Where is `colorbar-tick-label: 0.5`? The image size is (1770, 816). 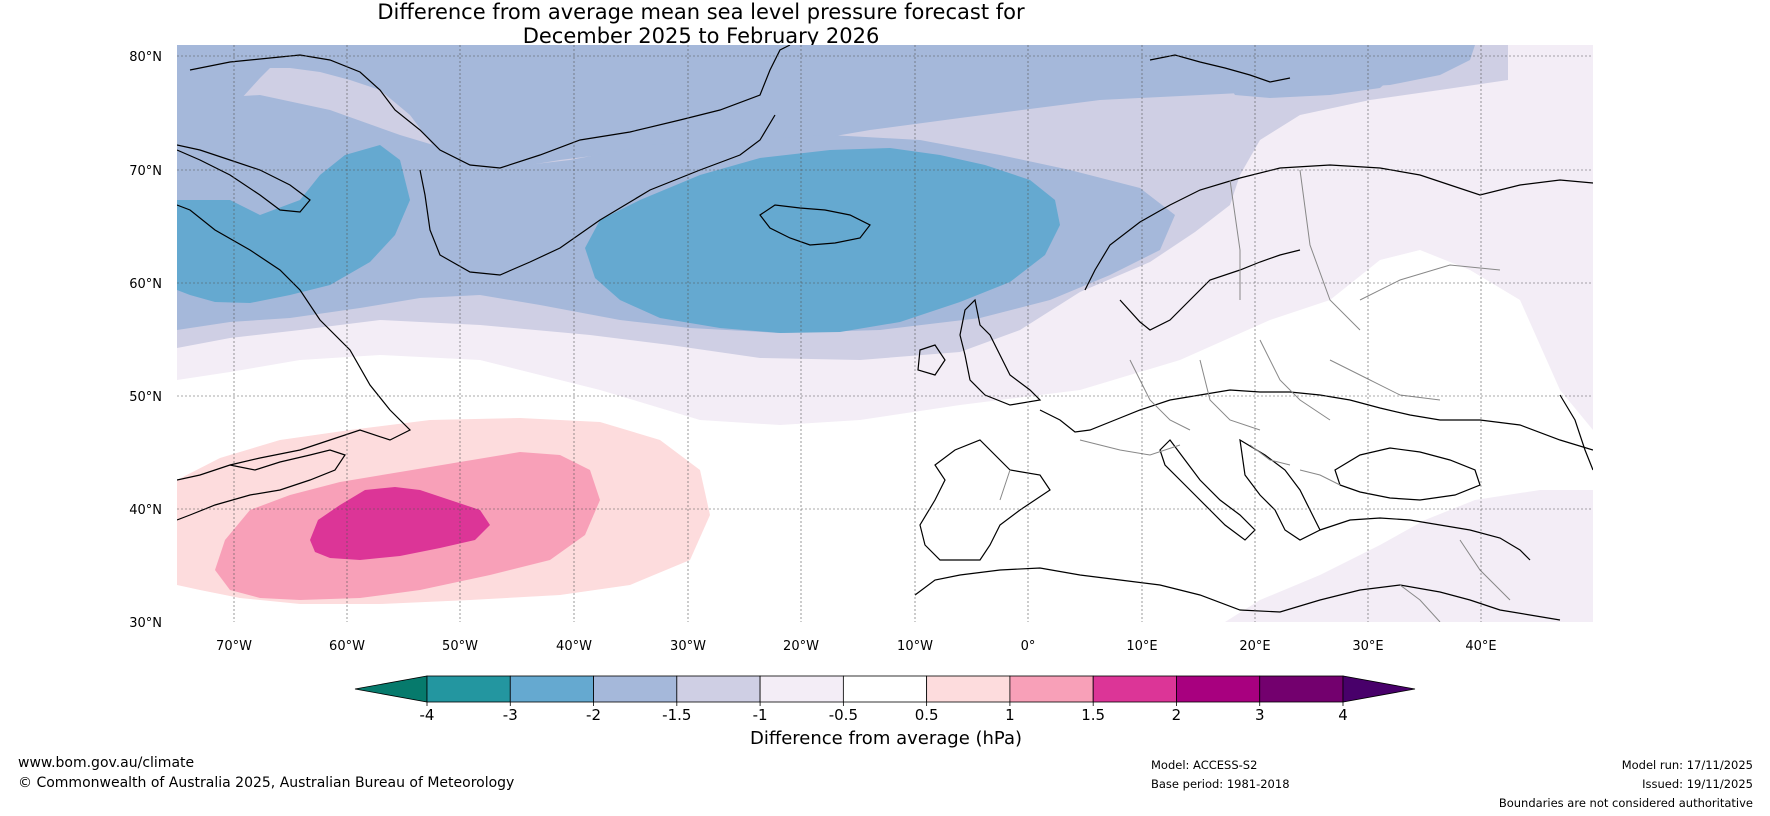
colorbar-tick-label: 0.5 is located at coordinates (927, 715).